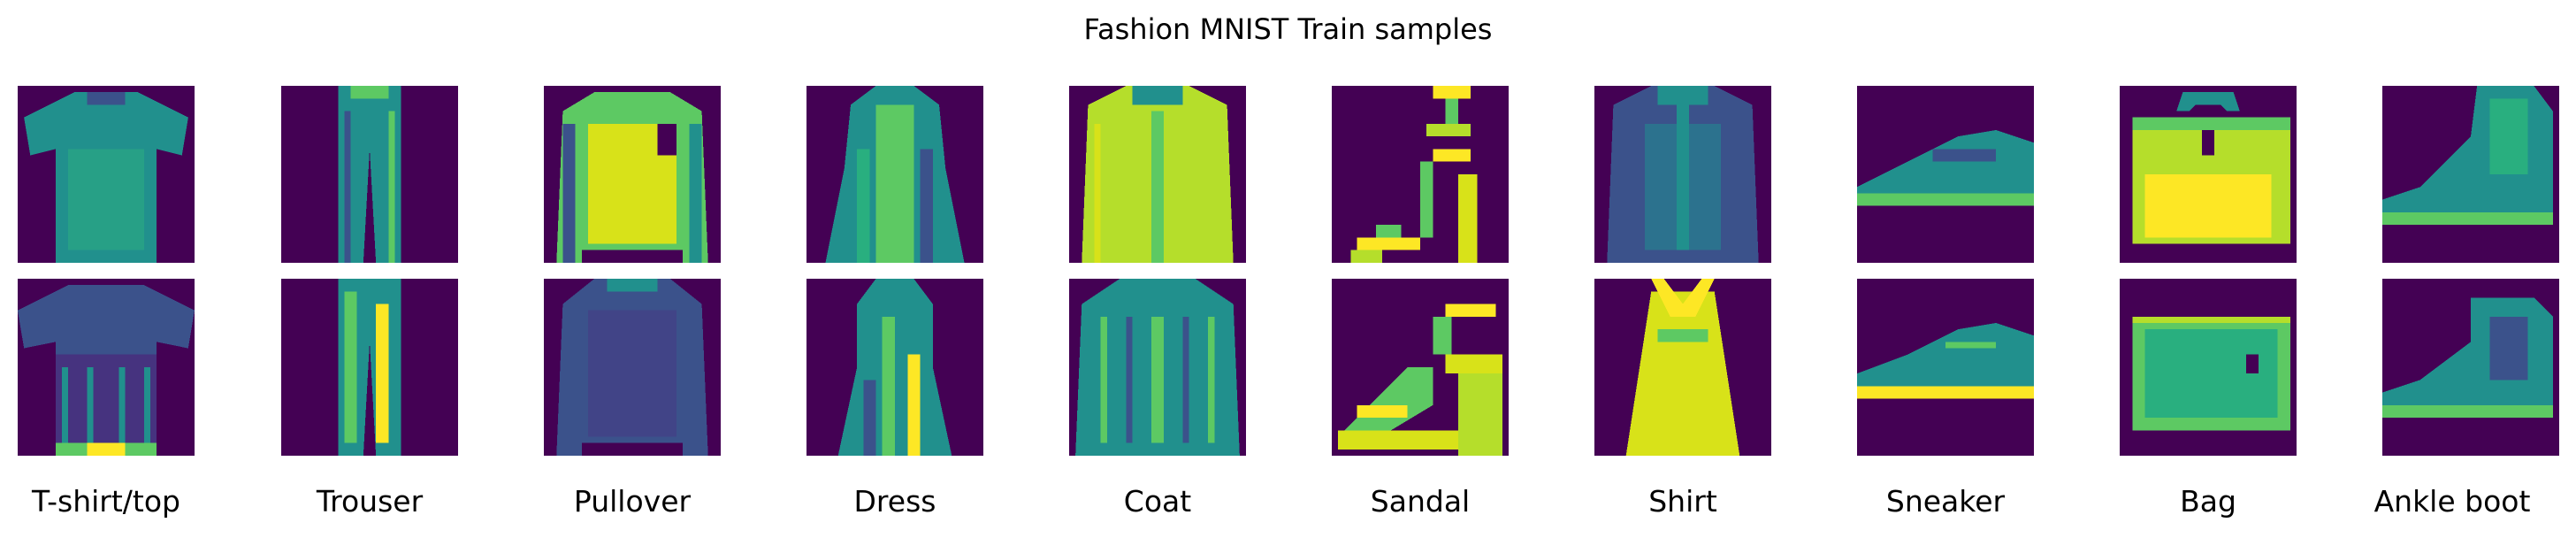 The image size is (2576, 538). Describe the element at coordinates (370, 501) in the screenshot. I see `class-label: Trouser` at that location.